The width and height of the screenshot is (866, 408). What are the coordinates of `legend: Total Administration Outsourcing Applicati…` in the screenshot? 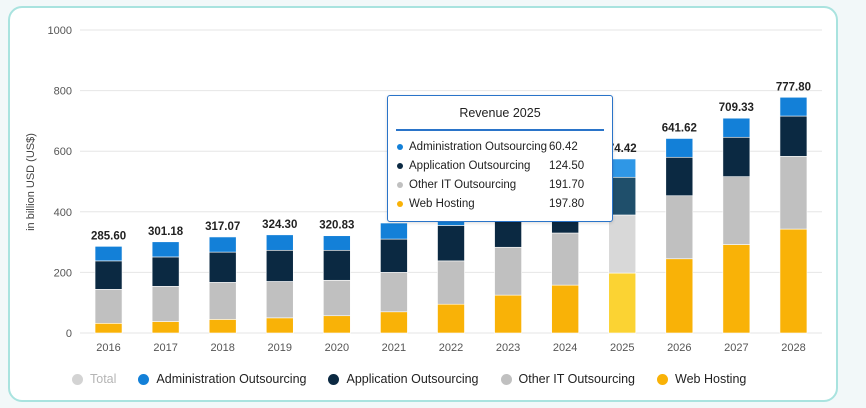 It's located at (420, 379).